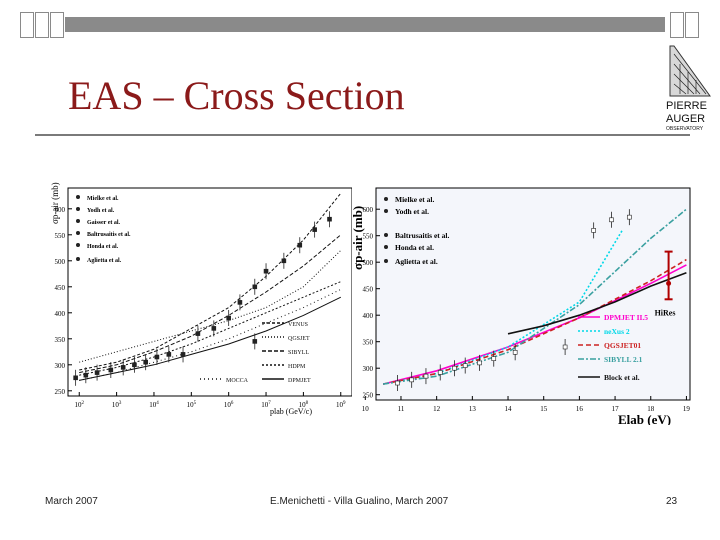 Image resolution: width=720 pixels, height=540 pixels. I want to click on legend-line-label: VENUS, so click(298, 325).